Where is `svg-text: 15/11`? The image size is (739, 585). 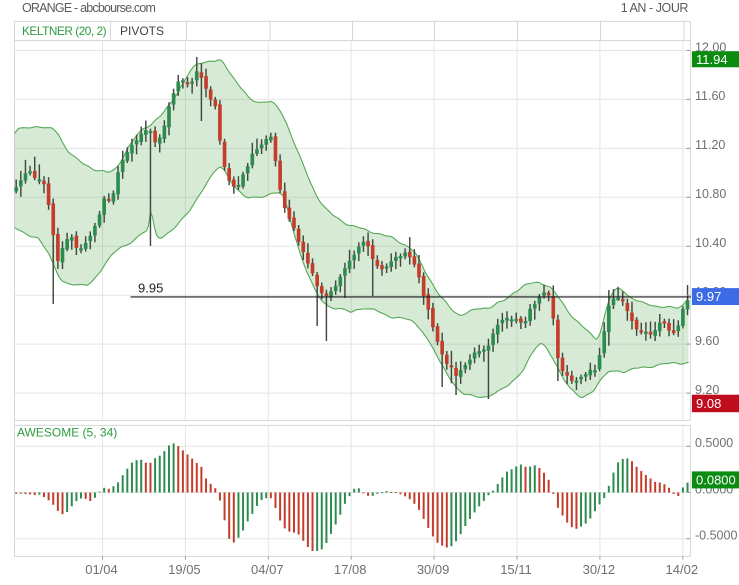 svg-text: 15/11 is located at coordinates (516, 569).